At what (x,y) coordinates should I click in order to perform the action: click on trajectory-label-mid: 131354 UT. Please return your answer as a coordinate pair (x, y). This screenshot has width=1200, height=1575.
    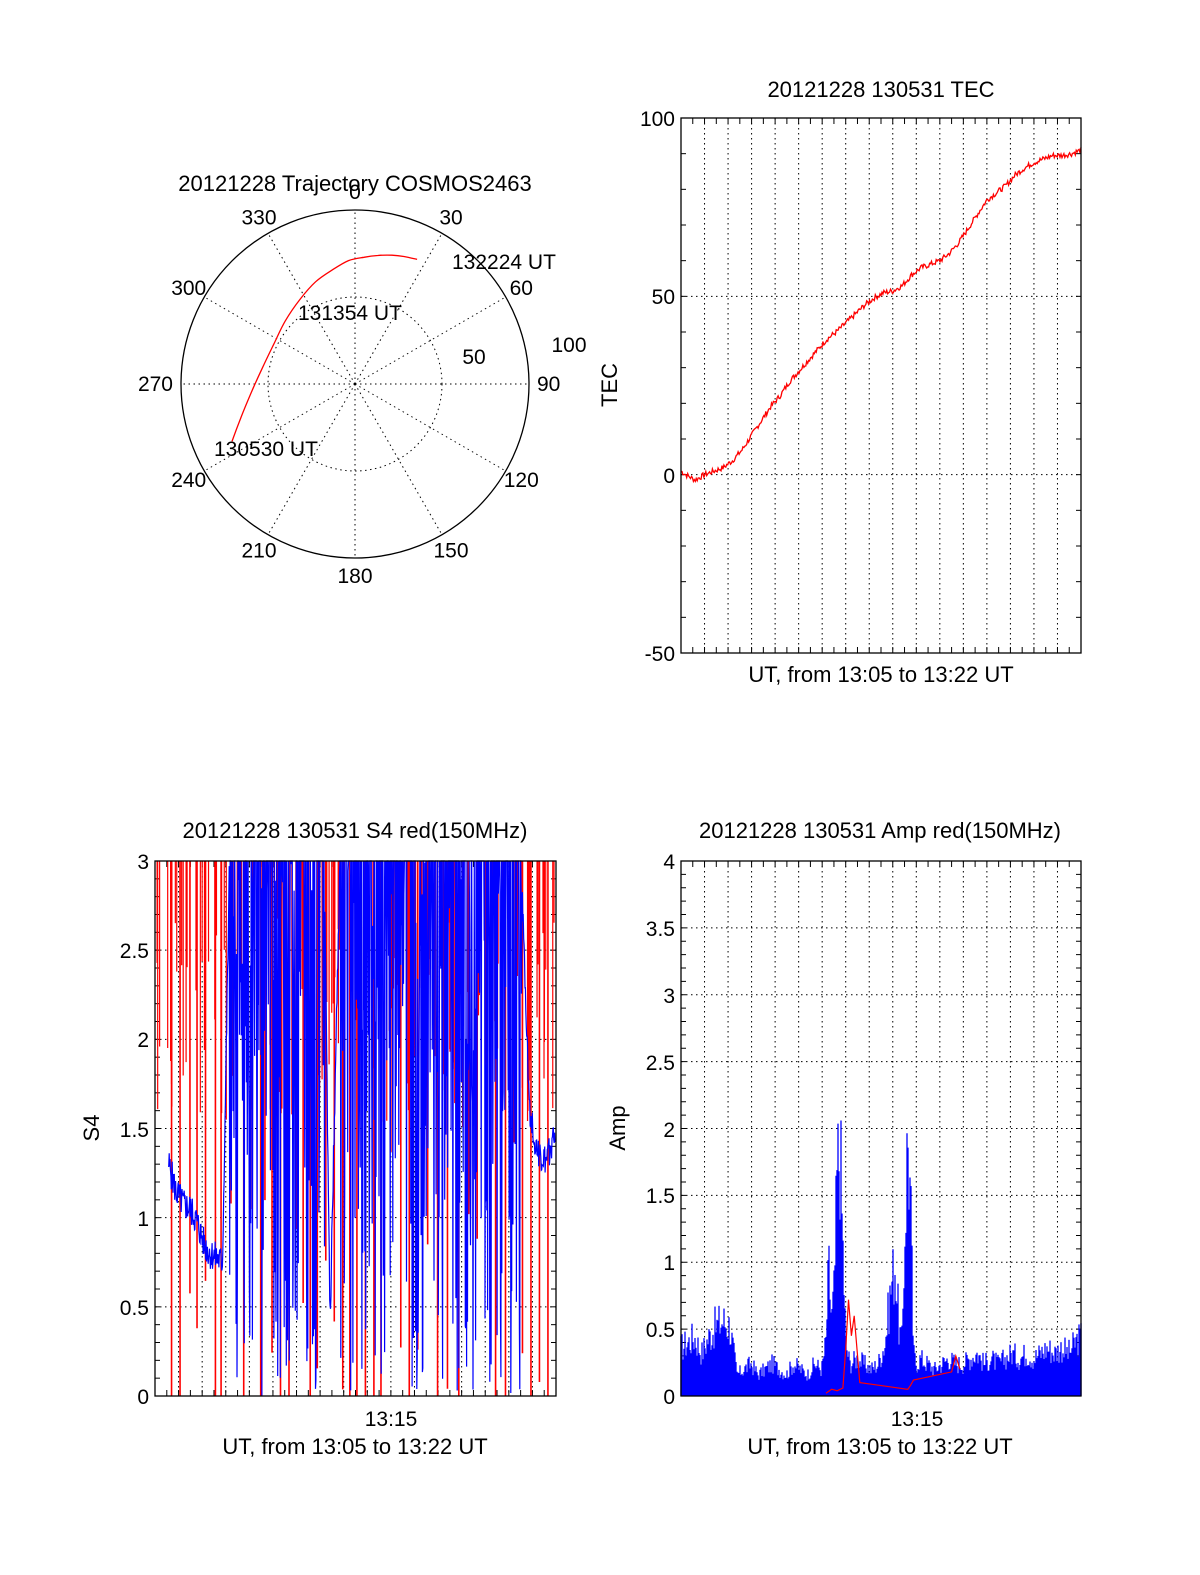
    Looking at the image, I should click on (350, 313).